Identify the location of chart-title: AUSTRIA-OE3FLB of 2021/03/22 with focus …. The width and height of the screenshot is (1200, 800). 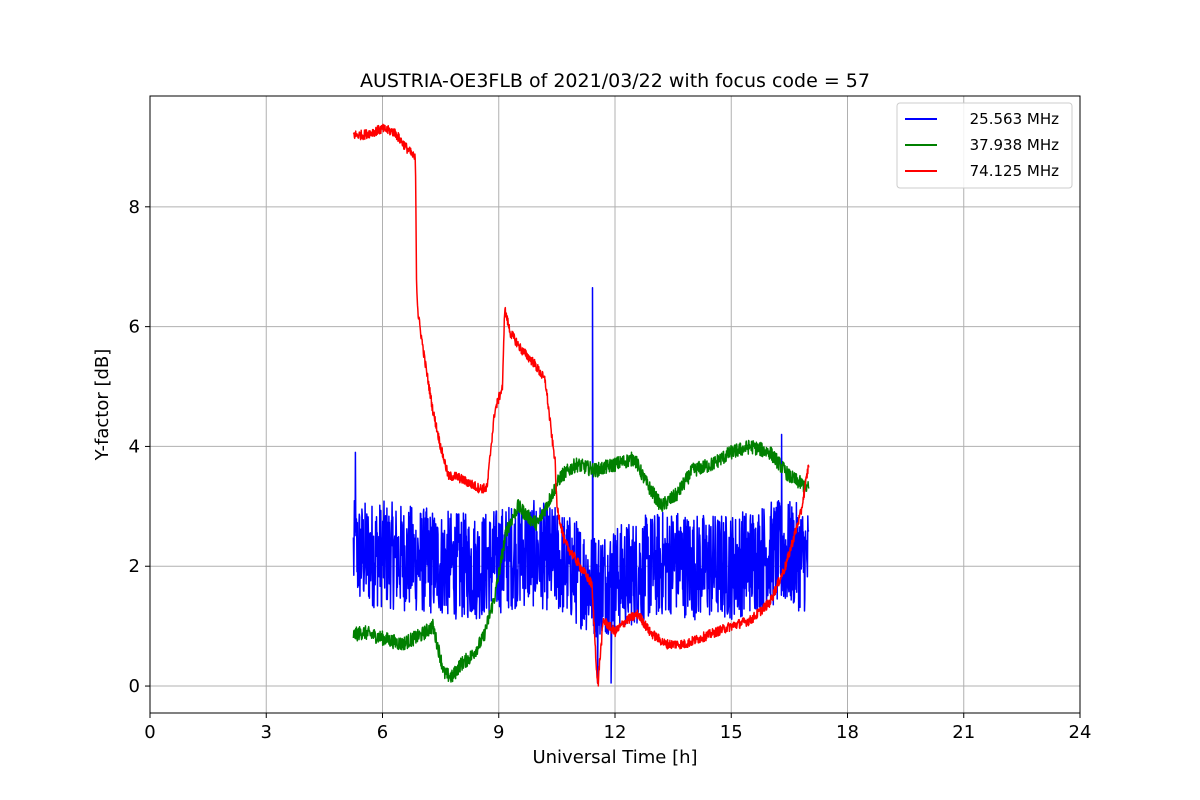
(615, 81).